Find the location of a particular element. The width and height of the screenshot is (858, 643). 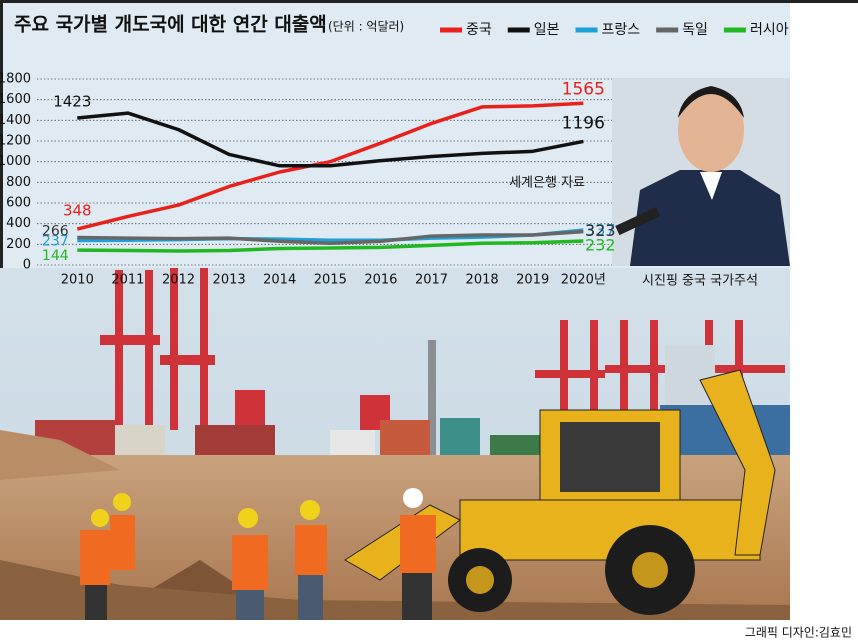

chart-title: 주요 국가별 개도국에 대한 연간 대출액 is located at coordinates (170, 25).